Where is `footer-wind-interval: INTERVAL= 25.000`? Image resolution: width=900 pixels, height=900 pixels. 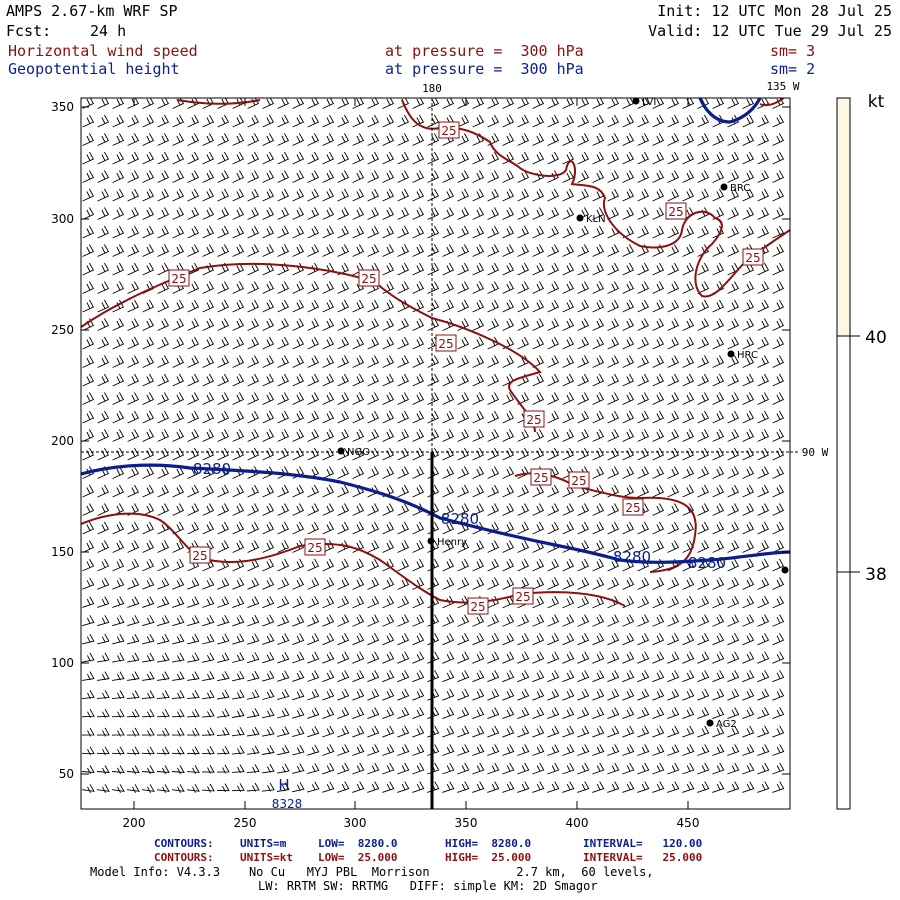
footer-wind-interval: INTERVAL= 25.000 is located at coordinates (643, 857).